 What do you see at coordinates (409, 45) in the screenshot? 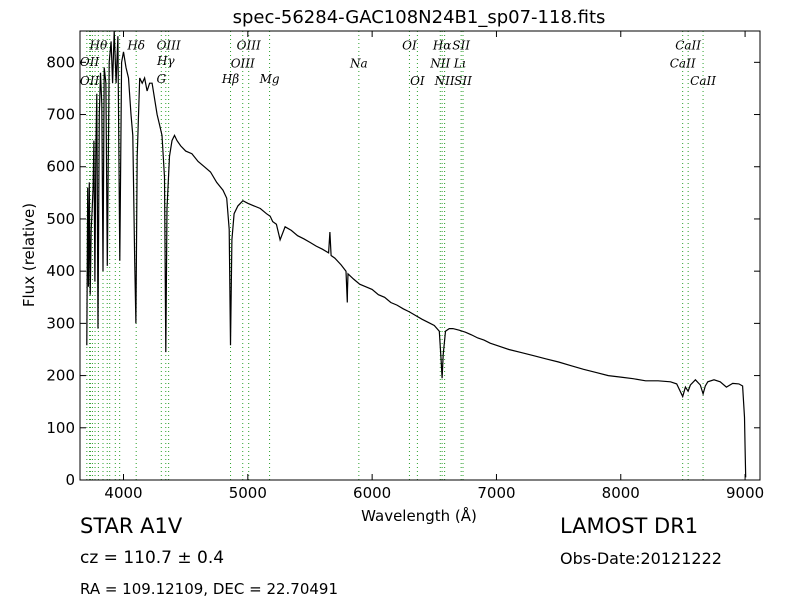
I see `line-label-12: OI` at bounding box center [409, 45].